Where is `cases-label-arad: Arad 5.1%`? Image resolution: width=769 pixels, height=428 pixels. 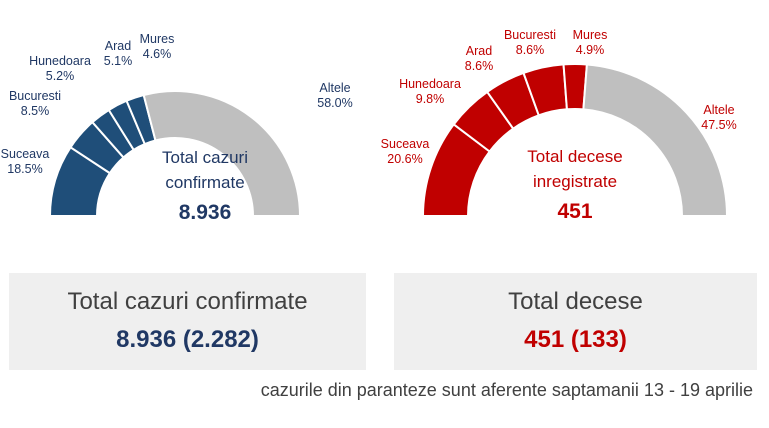 cases-label-arad: Arad 5.1% is located at coordinates (118, 53).